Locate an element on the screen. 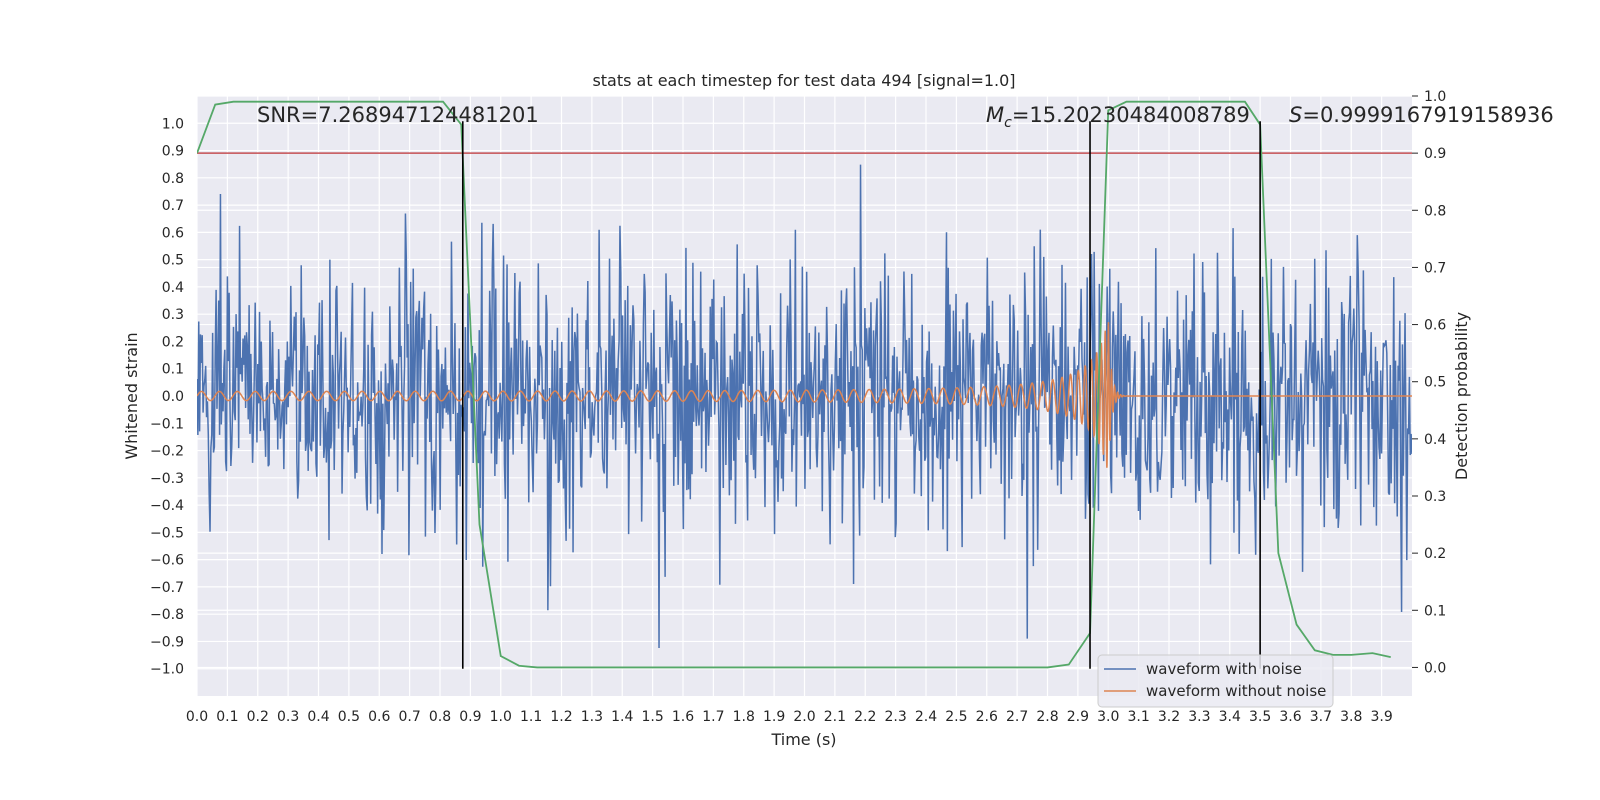  x-tick-label: 0.7 is located at coordinates (409, 717).